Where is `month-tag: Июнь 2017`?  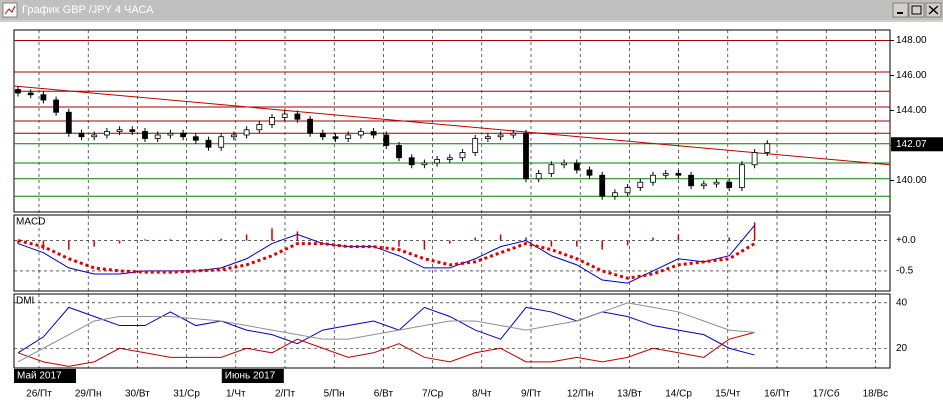 month-tag: Июнь 2017 is located at coordinates (250, 376).